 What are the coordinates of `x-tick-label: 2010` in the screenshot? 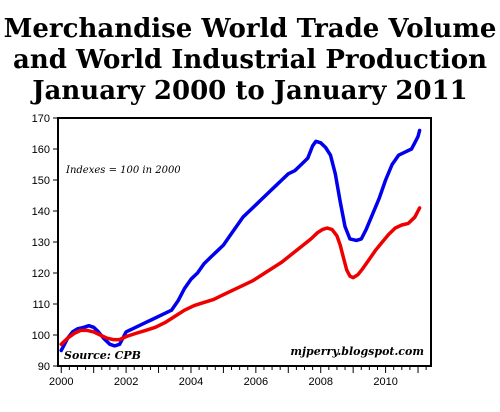 It's located at (385, 382).